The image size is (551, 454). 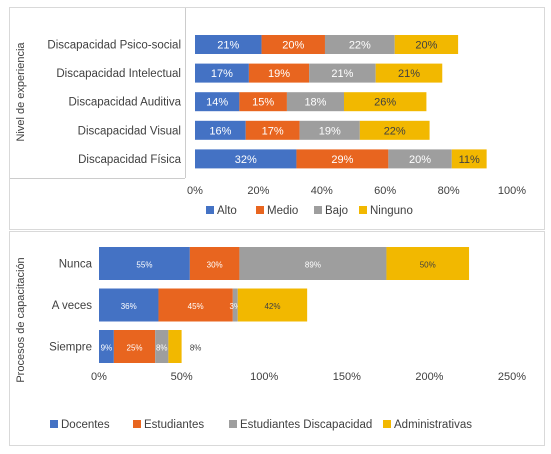 I want to click on data-label: 26%, so click(x=385, y=103).